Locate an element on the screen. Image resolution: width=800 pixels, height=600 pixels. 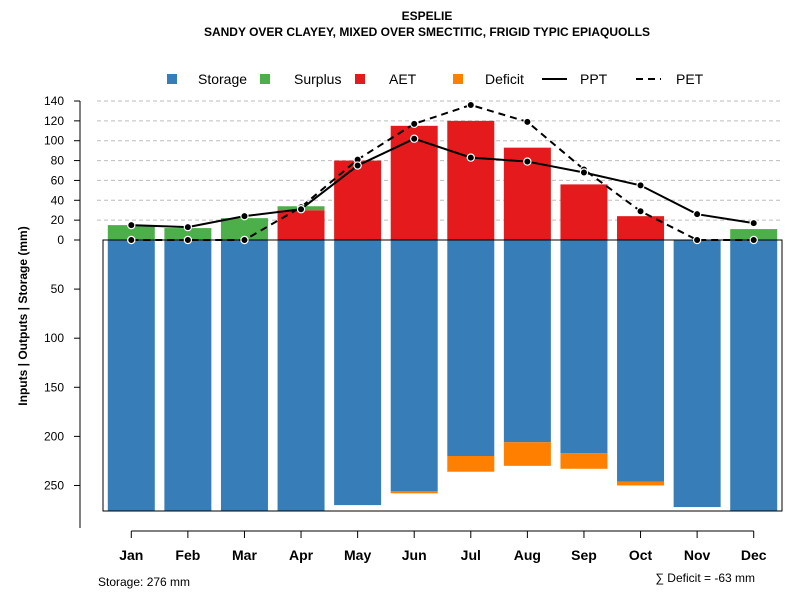
legend-swatch-aet is located at coordinates (360, 79).